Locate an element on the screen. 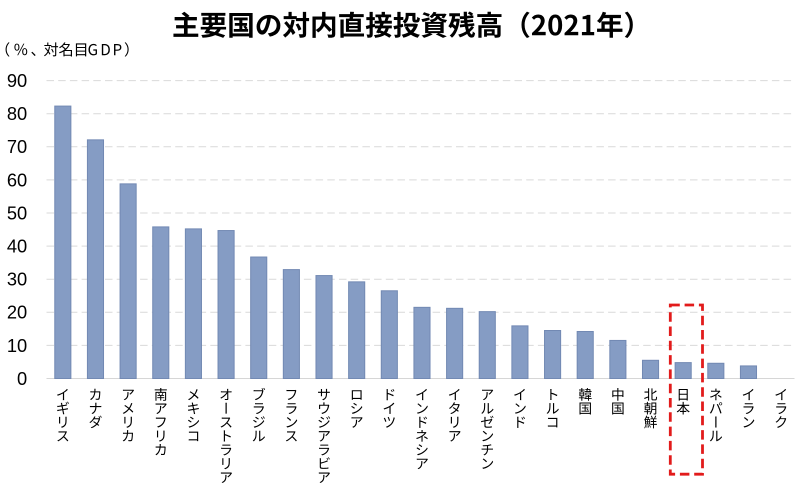 The height and width of the screenshot is (493, 800). svg-text: 0 is located at coordinates (22, 378).